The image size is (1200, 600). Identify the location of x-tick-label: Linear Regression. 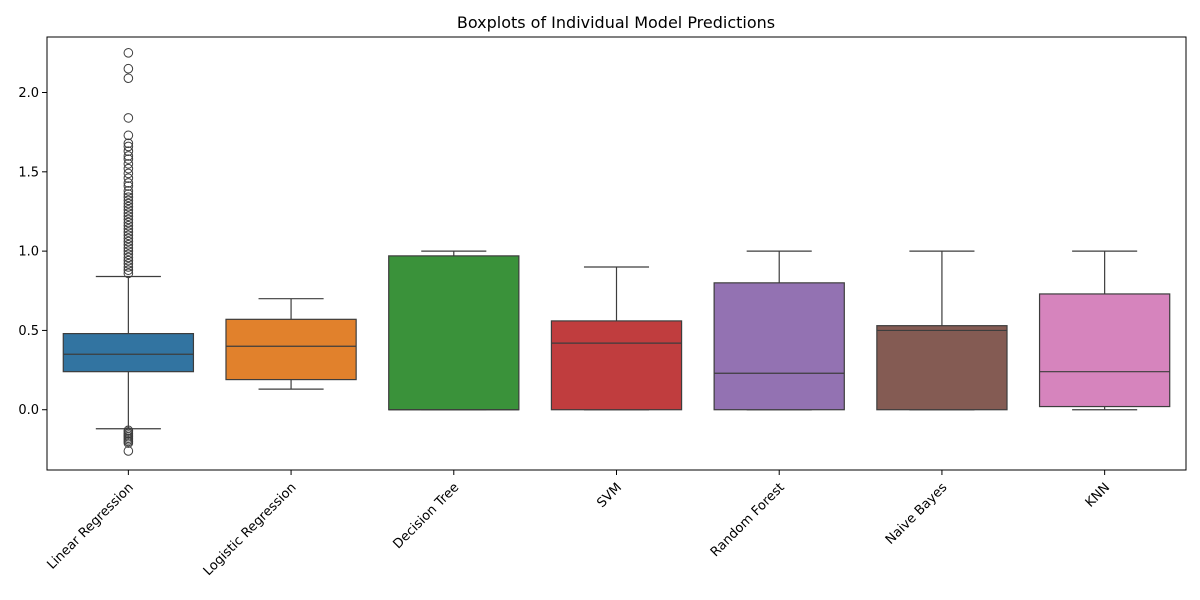
(90, 526).